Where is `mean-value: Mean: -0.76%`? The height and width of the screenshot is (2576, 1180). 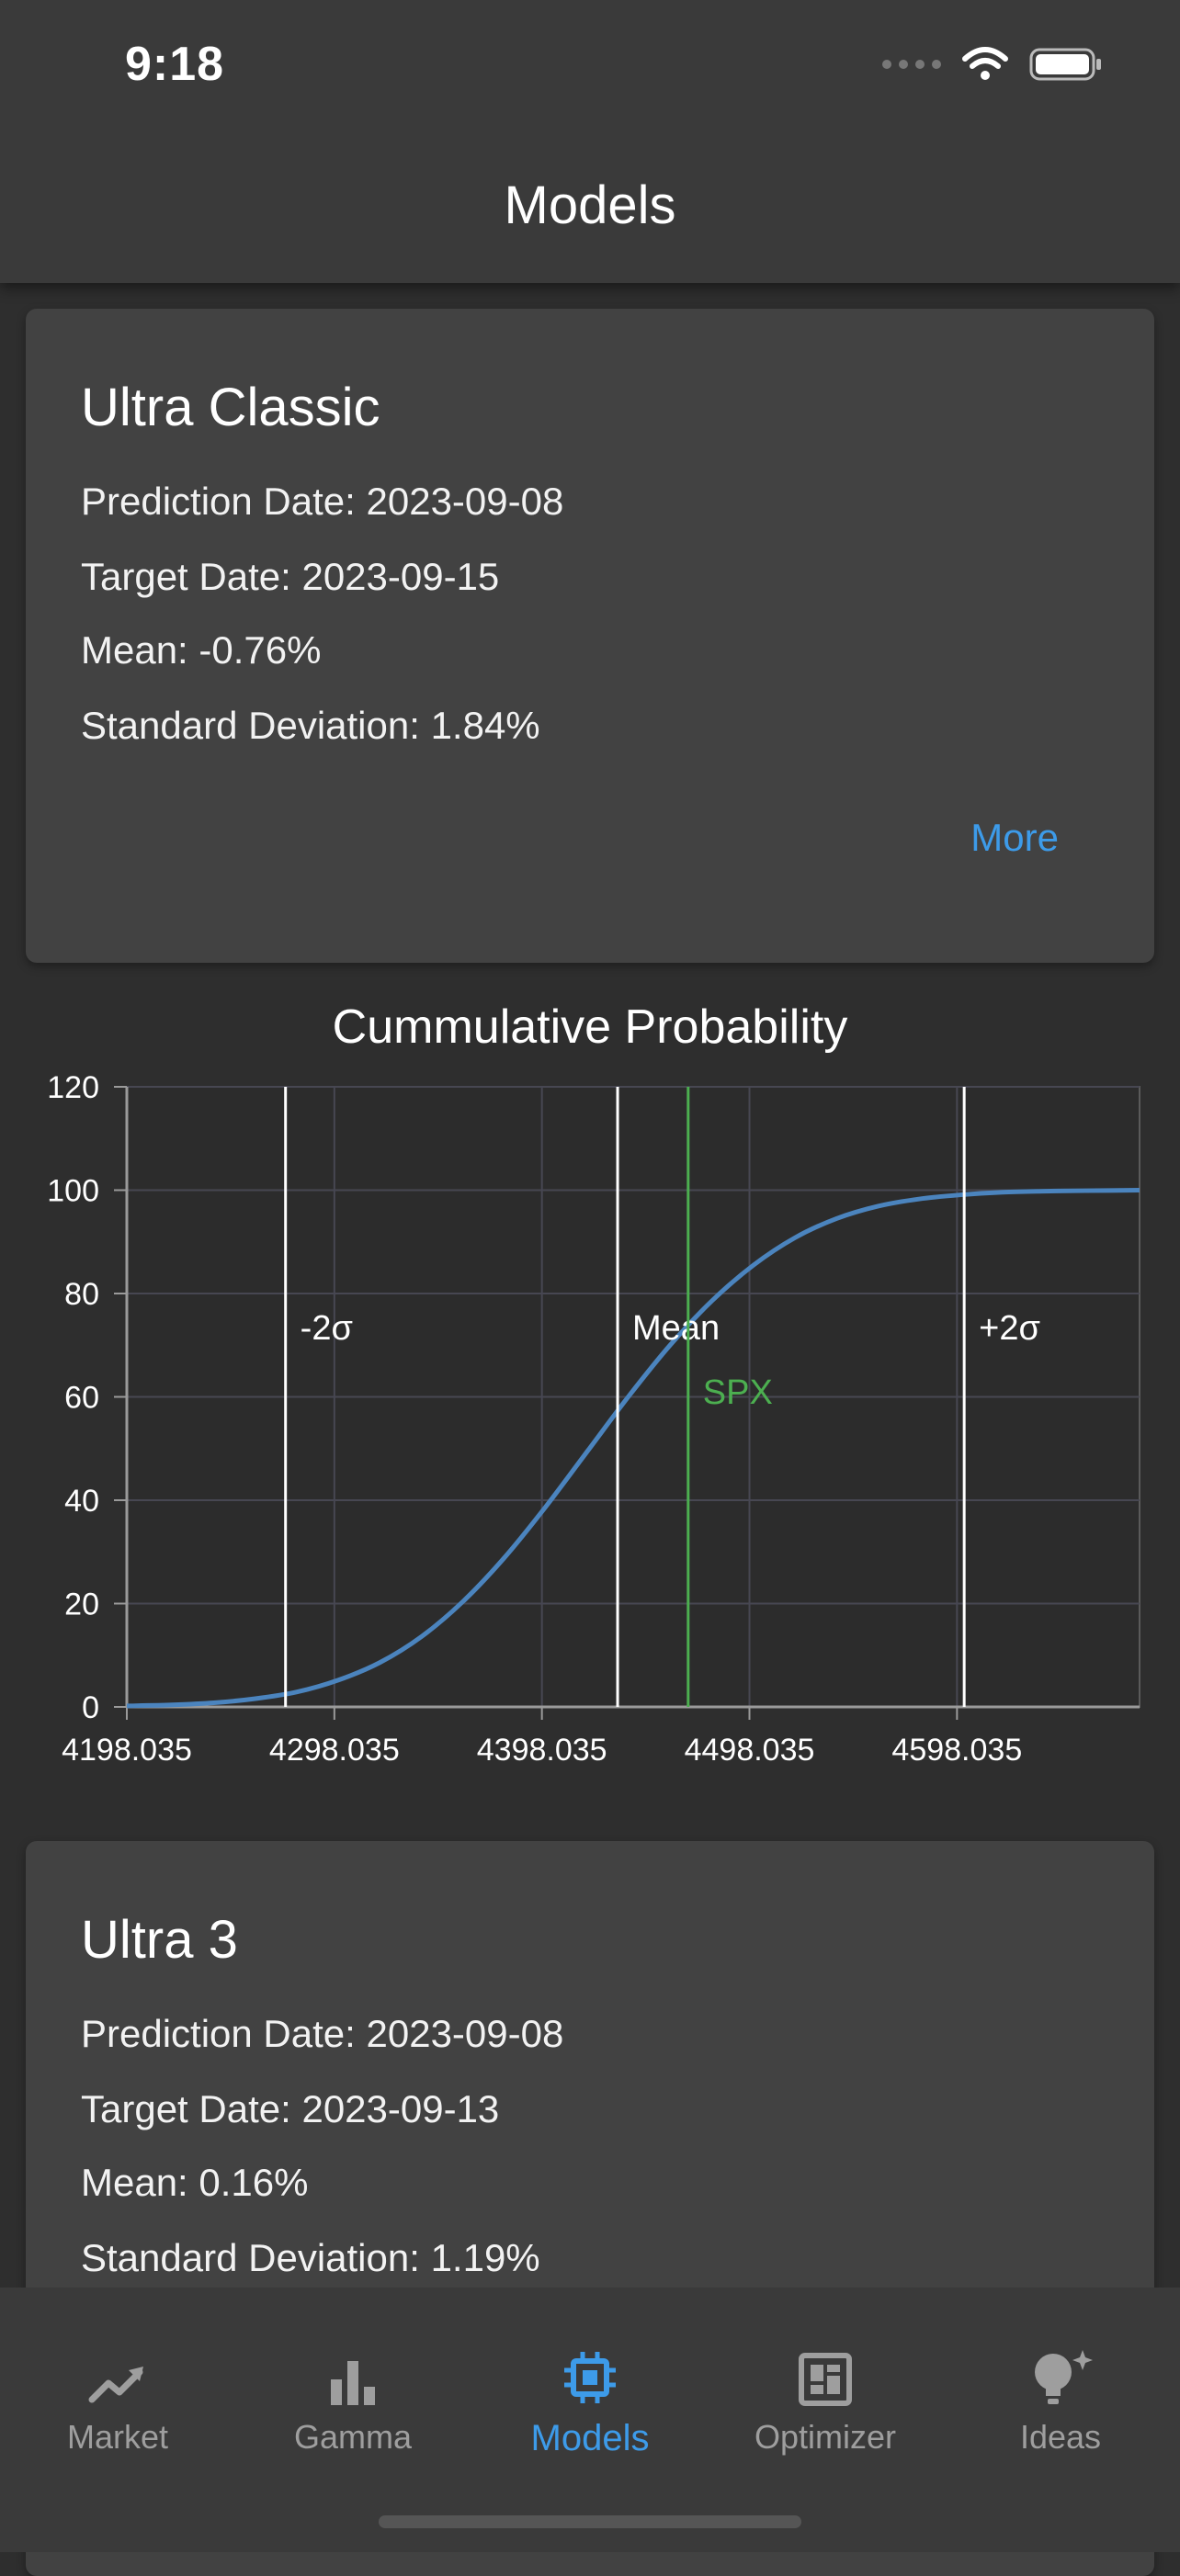
mean-value: Mean: -0.76% is located at coordinates (201, 650).